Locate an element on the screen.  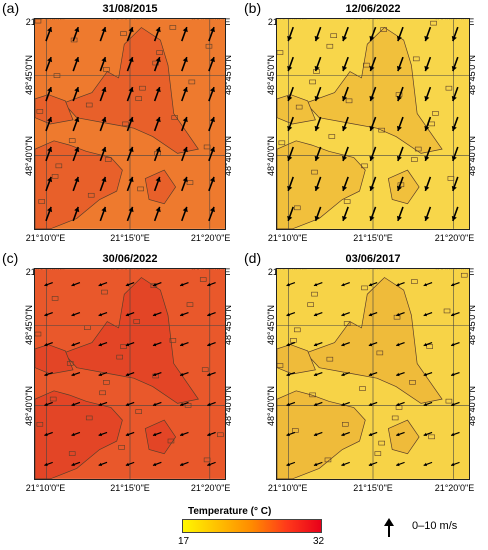
legend-max-value: 32 is located at coordinates (319, 541).